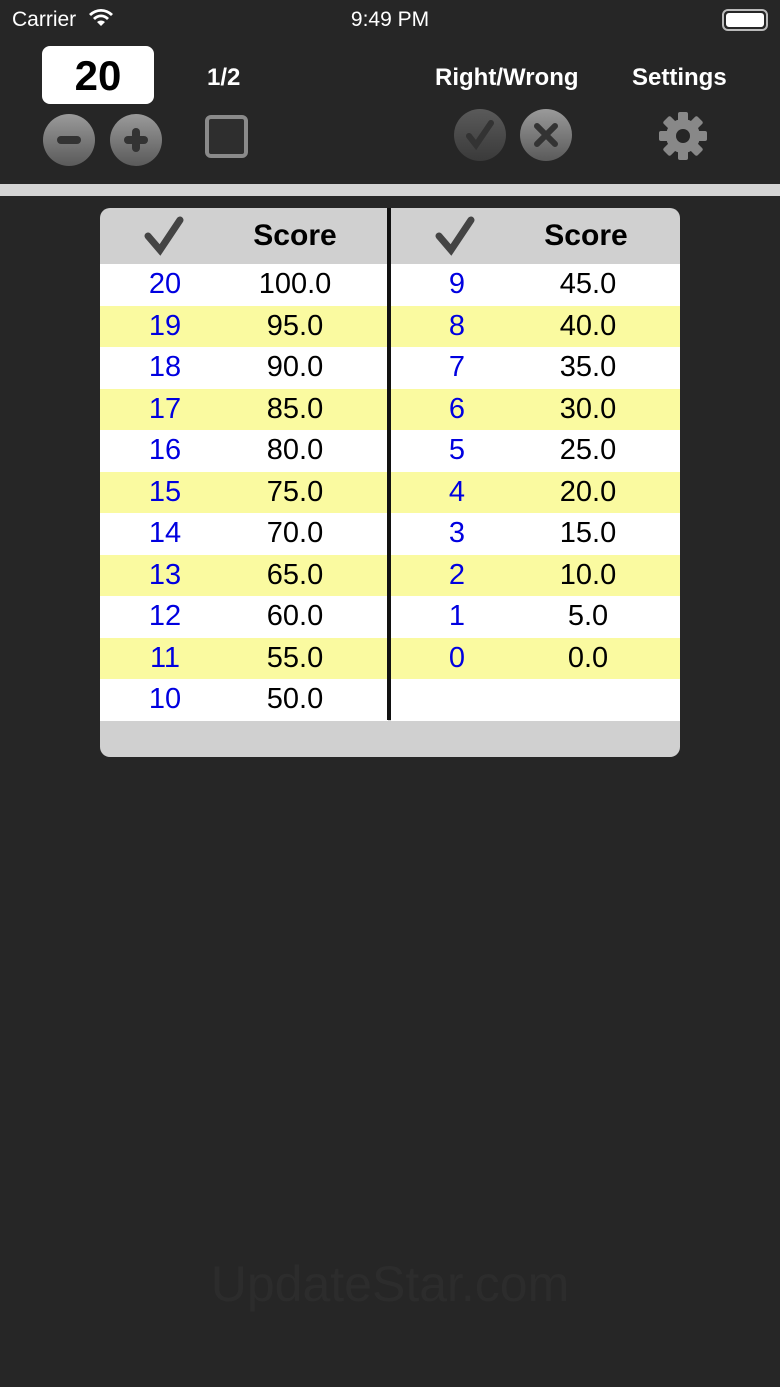  What do you see at coordinates (588, 533) in the screenshot?
I see `score-value: 15.0` at bounding box center [588, 533].